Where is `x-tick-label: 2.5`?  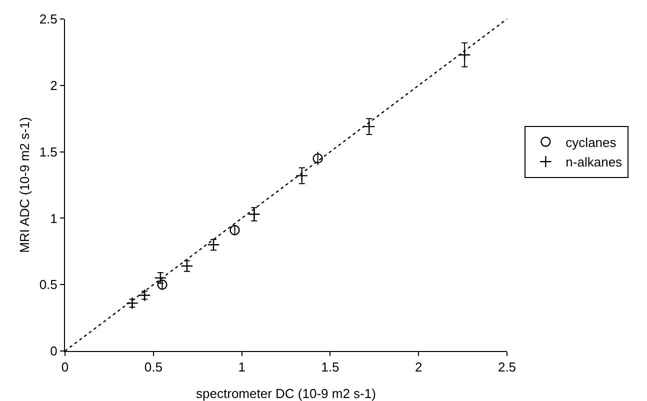
x-tick-label: 2.5 is located at coordinates (507, 367).